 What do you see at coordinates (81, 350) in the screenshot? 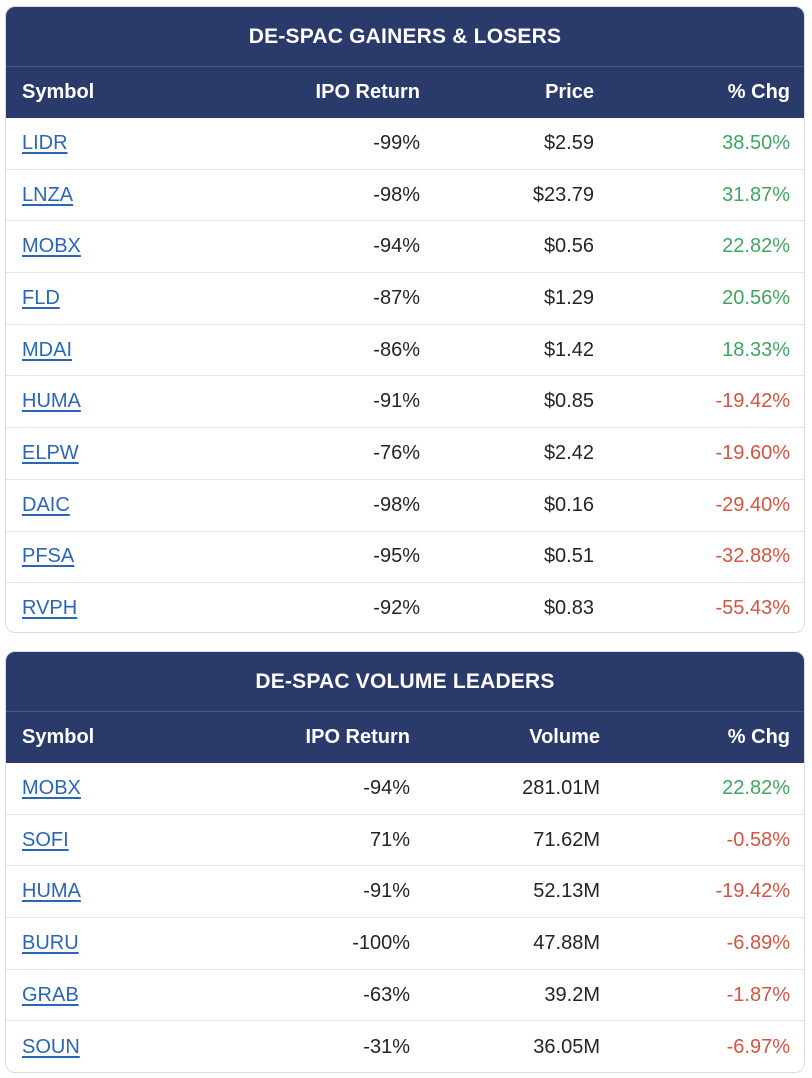
I see `symbol-cell: MDAI` at bounding box center [81, 350].